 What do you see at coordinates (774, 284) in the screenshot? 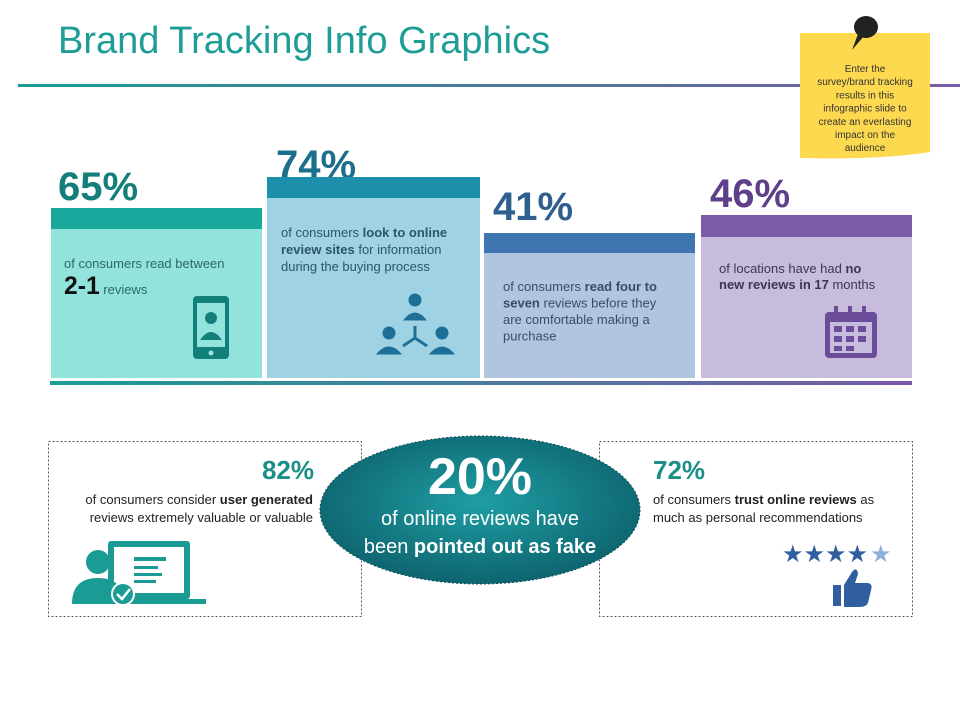
I see `text-segment: new reviews in 17` at bounding box center [774, 284].